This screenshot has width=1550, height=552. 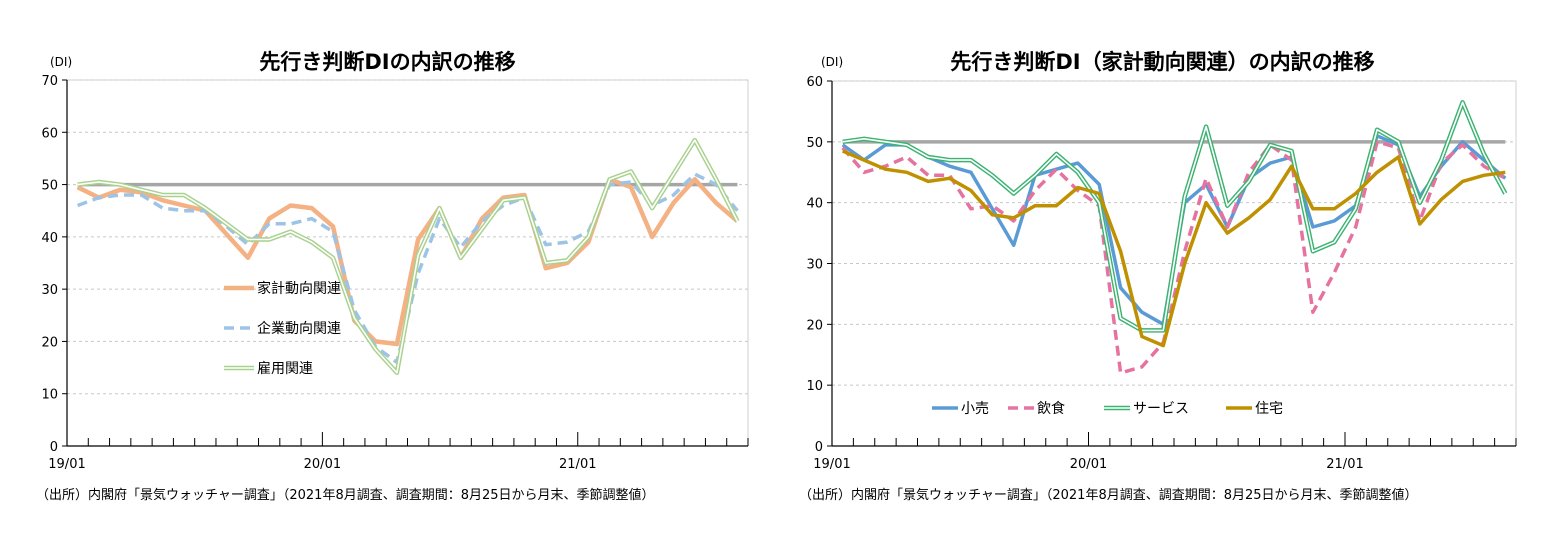 What do you see at coordinates (54, 447) in the screenshot?
I see `y-tick-label: 0` at bounding box center [54, 447].